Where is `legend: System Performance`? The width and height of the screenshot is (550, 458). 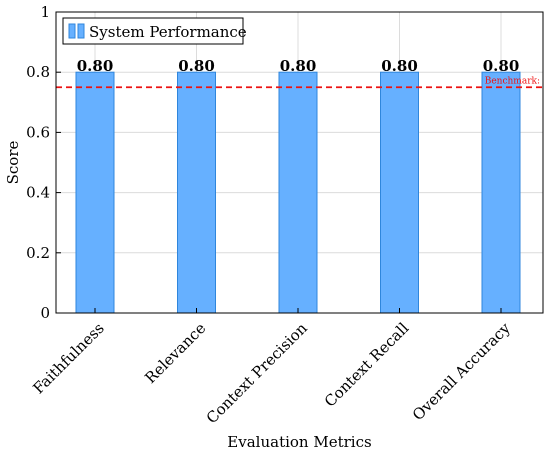 legend: System Performance is located at coordinates (154, 31).